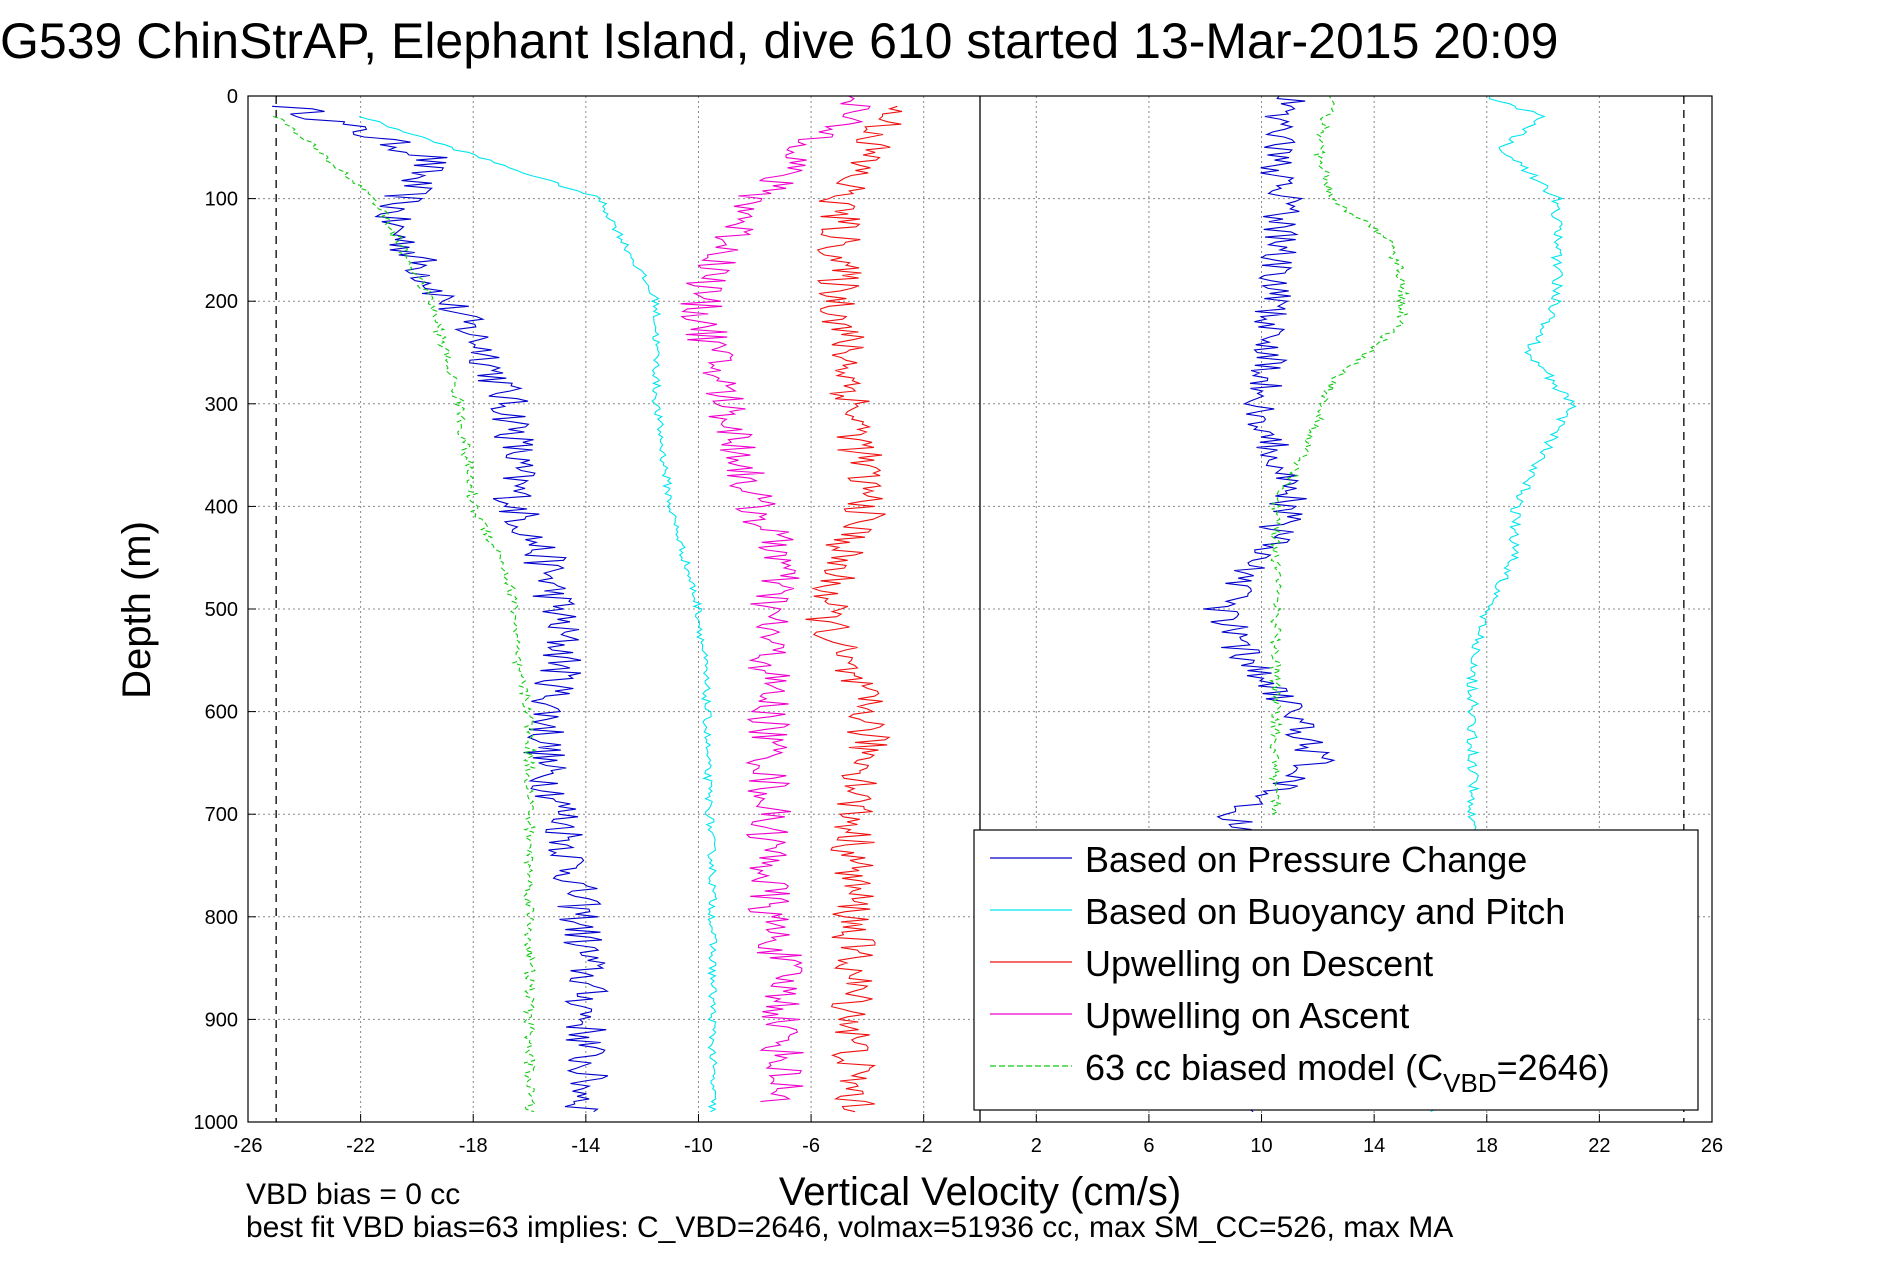 This screenshot has height=1262, width=1891. Describe the element at coordinates (775, 599) in the screenshot. I see `series-line-ascent` at that location.